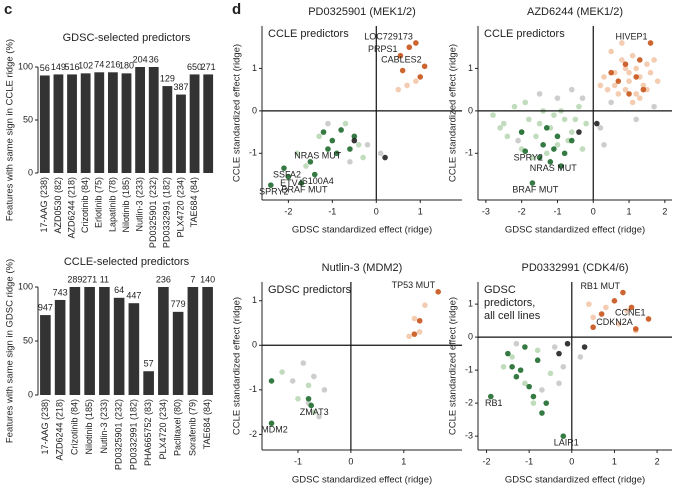 The height and width of the screenshot is (488, 692). What do you see at coordinates (208, 67) in the screenshot?
I see `count-label: 271` at bounding box center [208, 67].